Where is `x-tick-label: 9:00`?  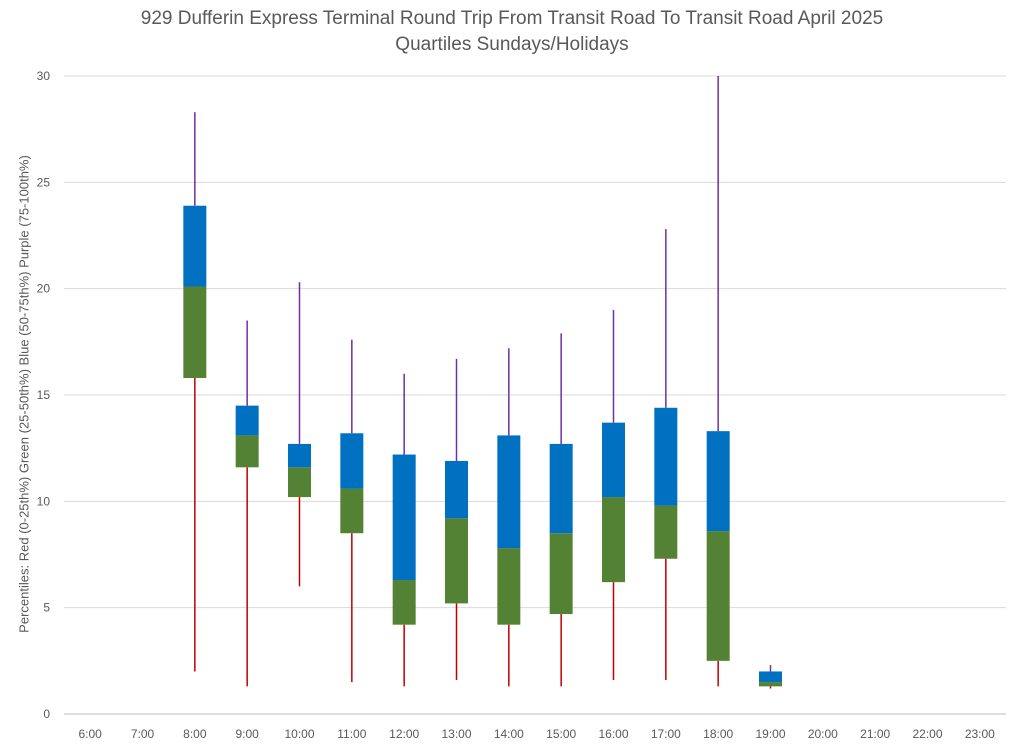 x-tick-label: 9:00 is located at coordinates (247, 734).